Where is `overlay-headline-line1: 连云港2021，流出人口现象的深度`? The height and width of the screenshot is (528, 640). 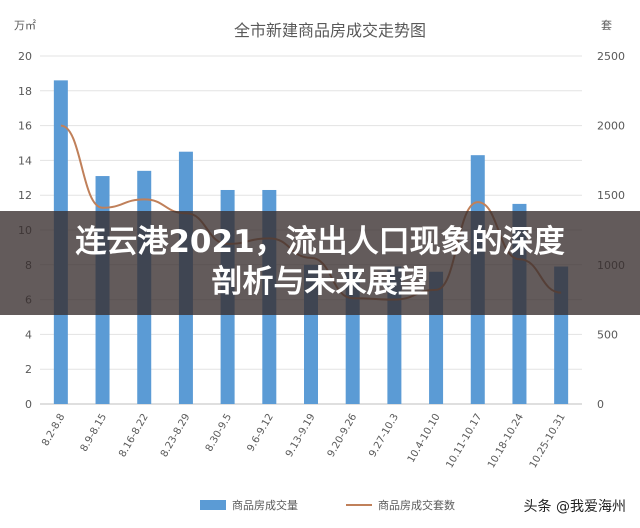
overlay-headline-line1: 连云港2021，流出人口现象的深度 is located at coordinates (320, 242).